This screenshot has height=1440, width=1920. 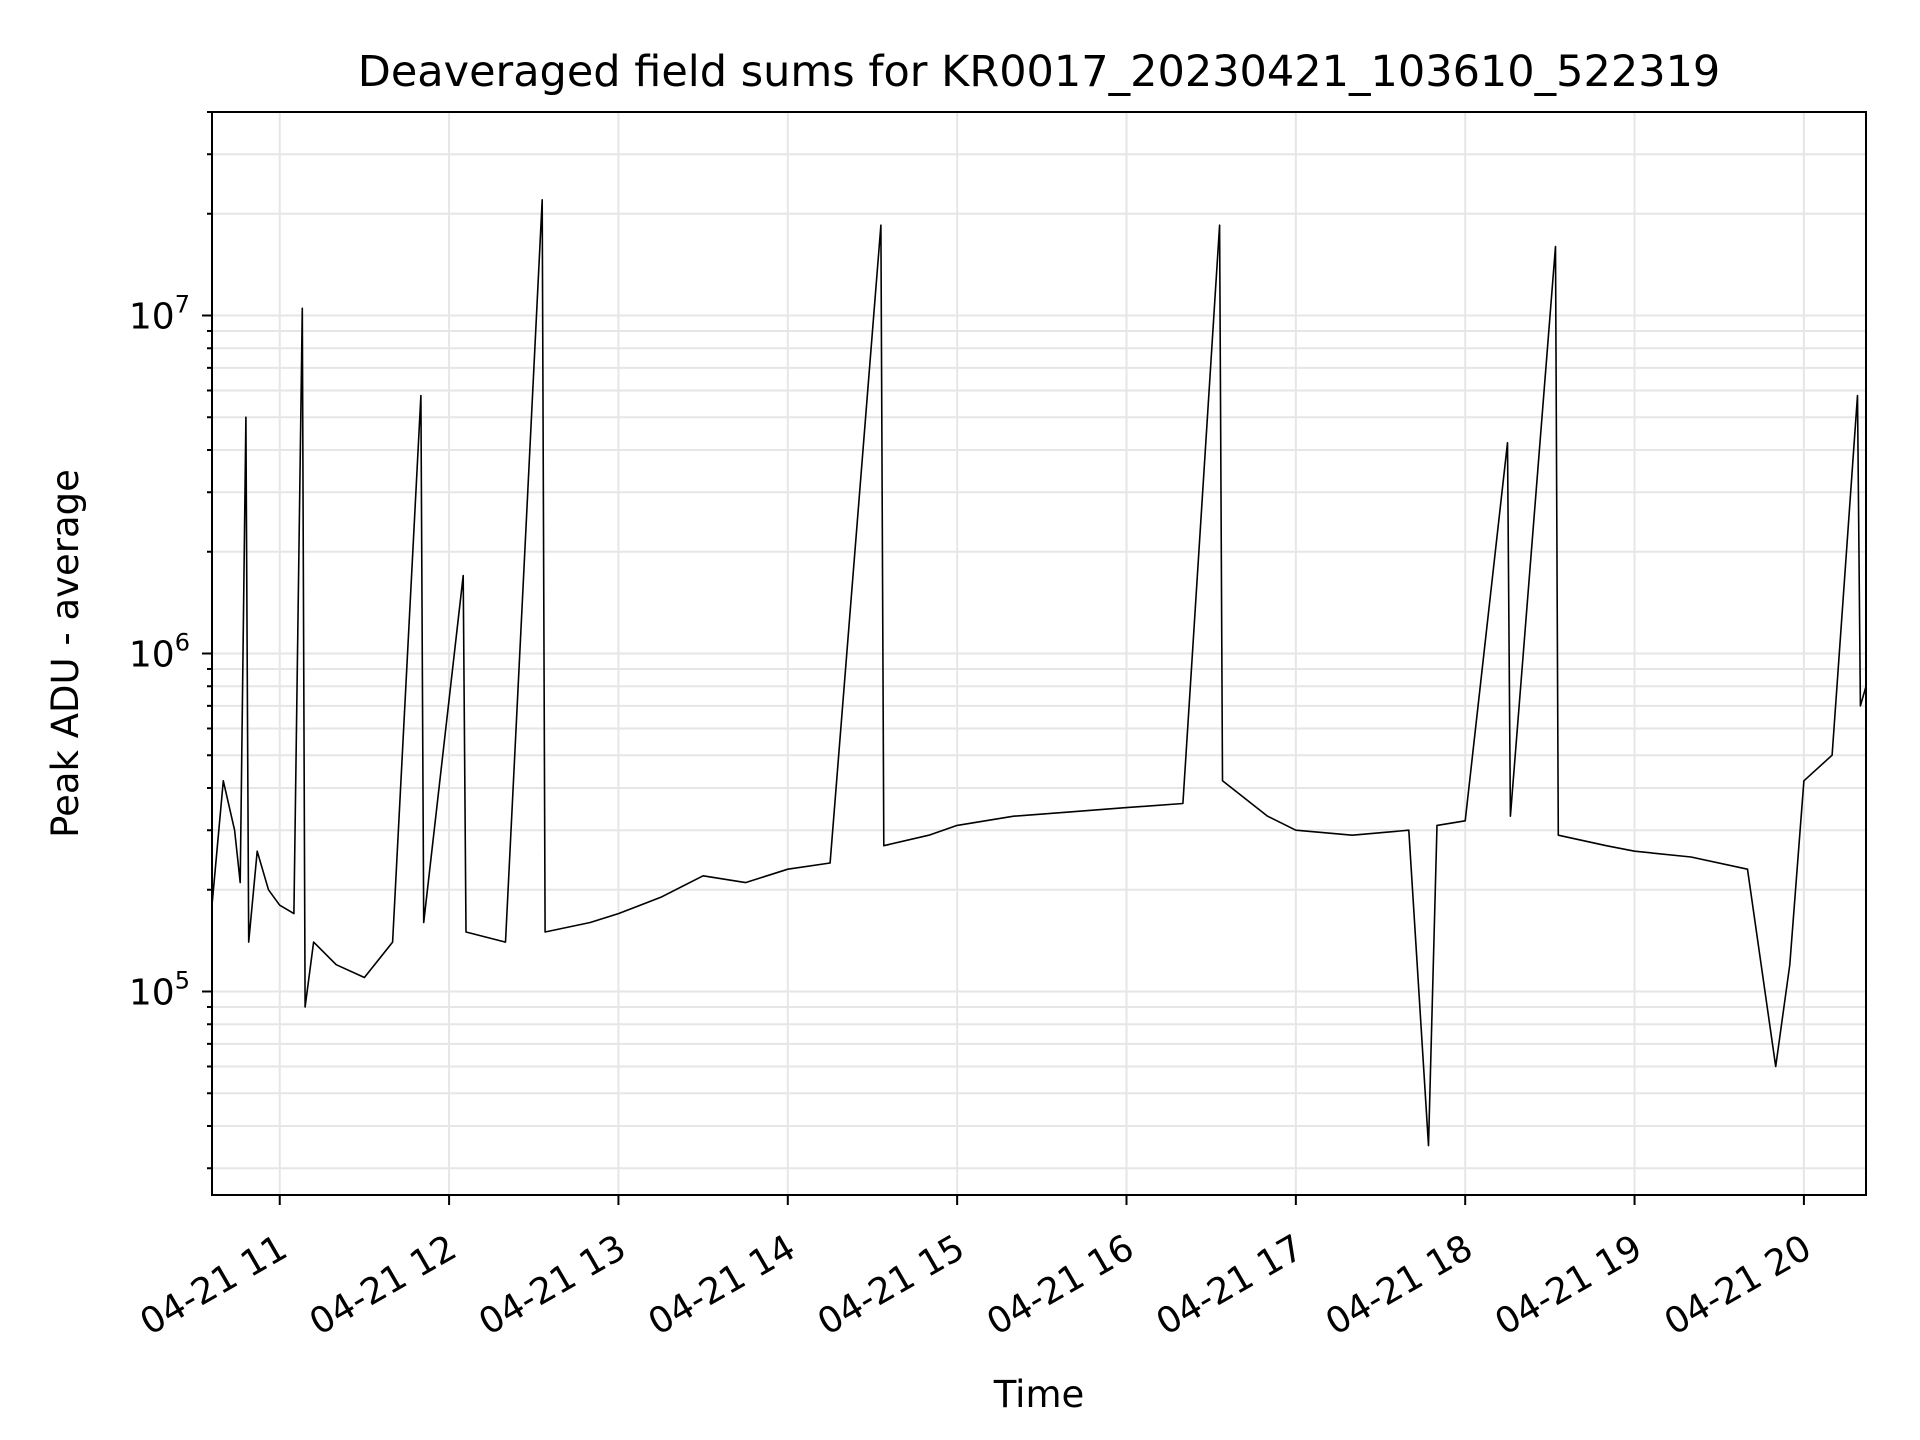 I want to click on y-tick-label: 10⁵, so click(x=159, y=990).